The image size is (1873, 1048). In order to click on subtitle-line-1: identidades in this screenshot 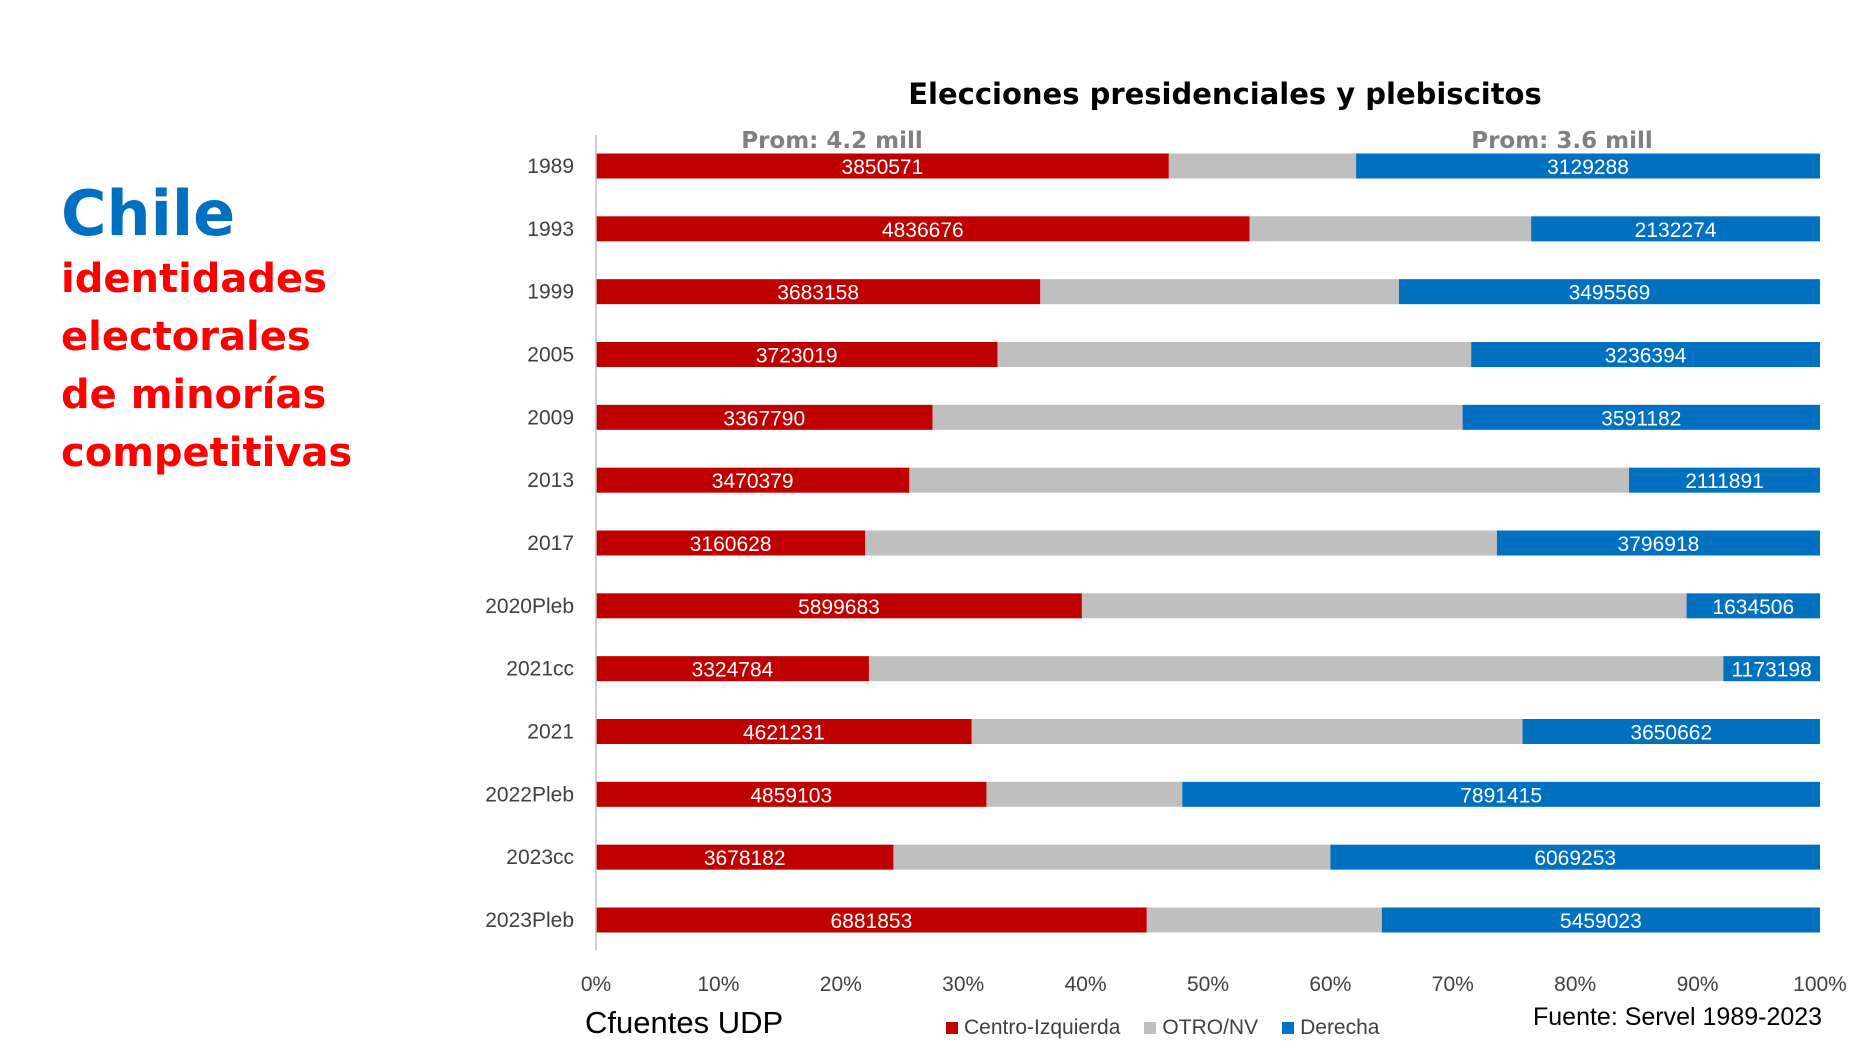, I will do `click(194, 279)`.